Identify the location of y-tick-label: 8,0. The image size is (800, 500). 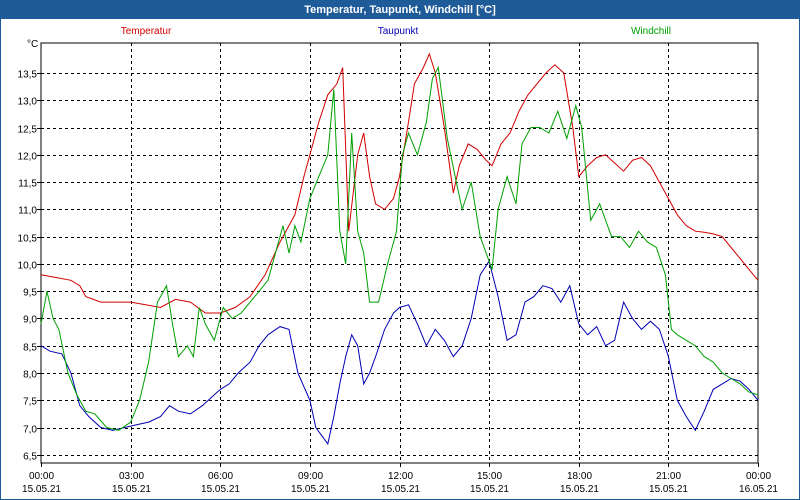
(30, 375).